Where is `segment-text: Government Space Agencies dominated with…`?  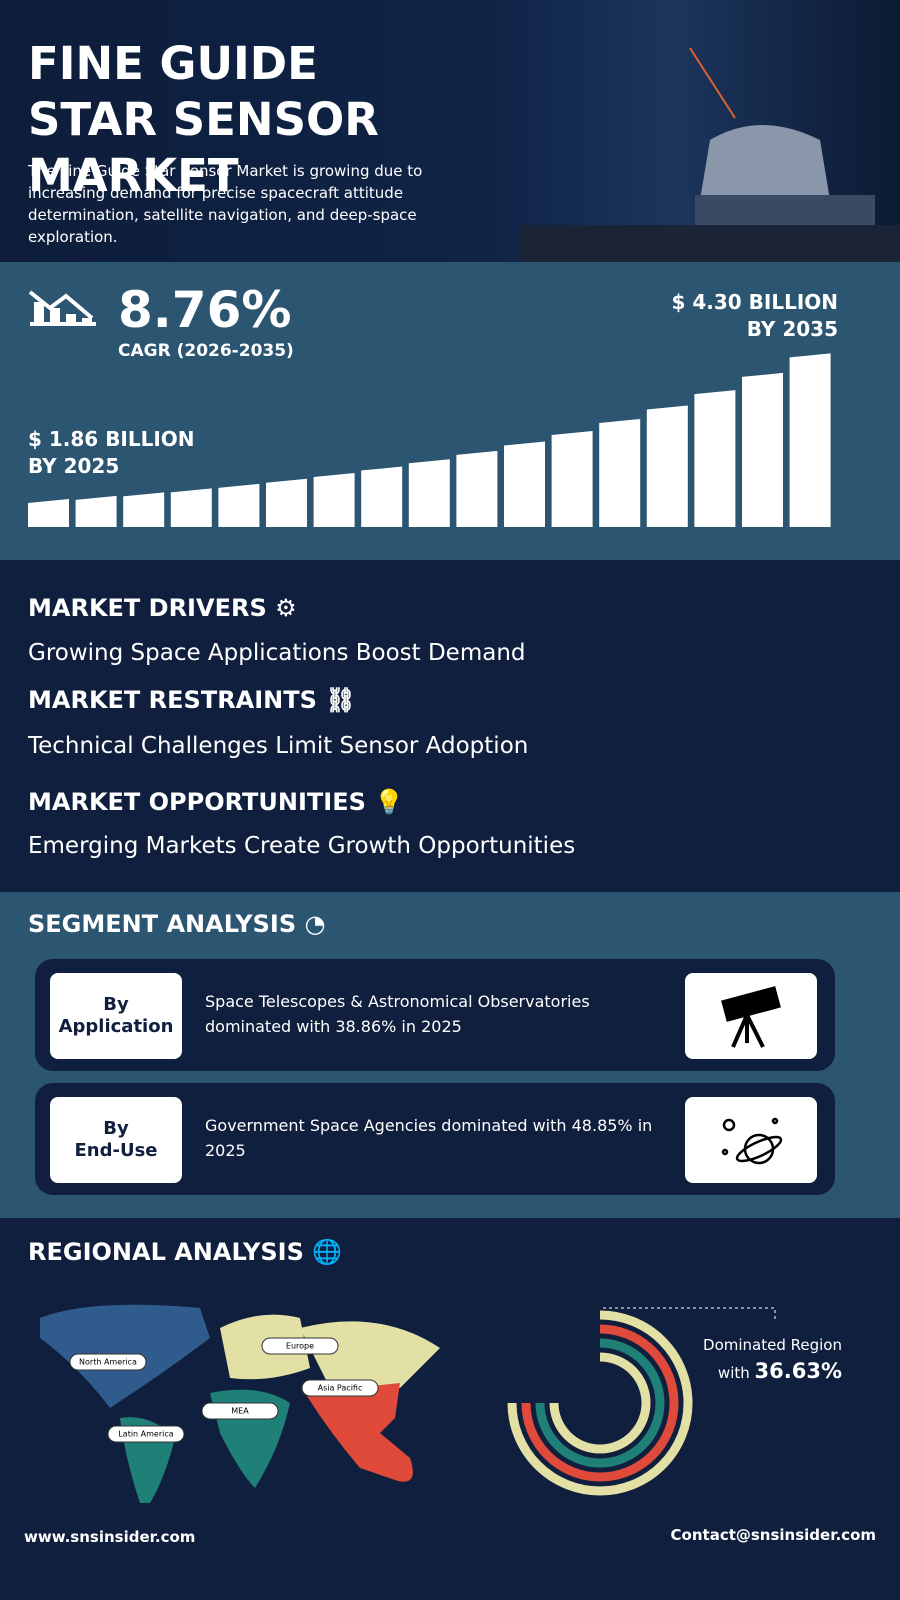 segment-text: Government Space Agencies dominated with… is located at coordinates (429, 1138).